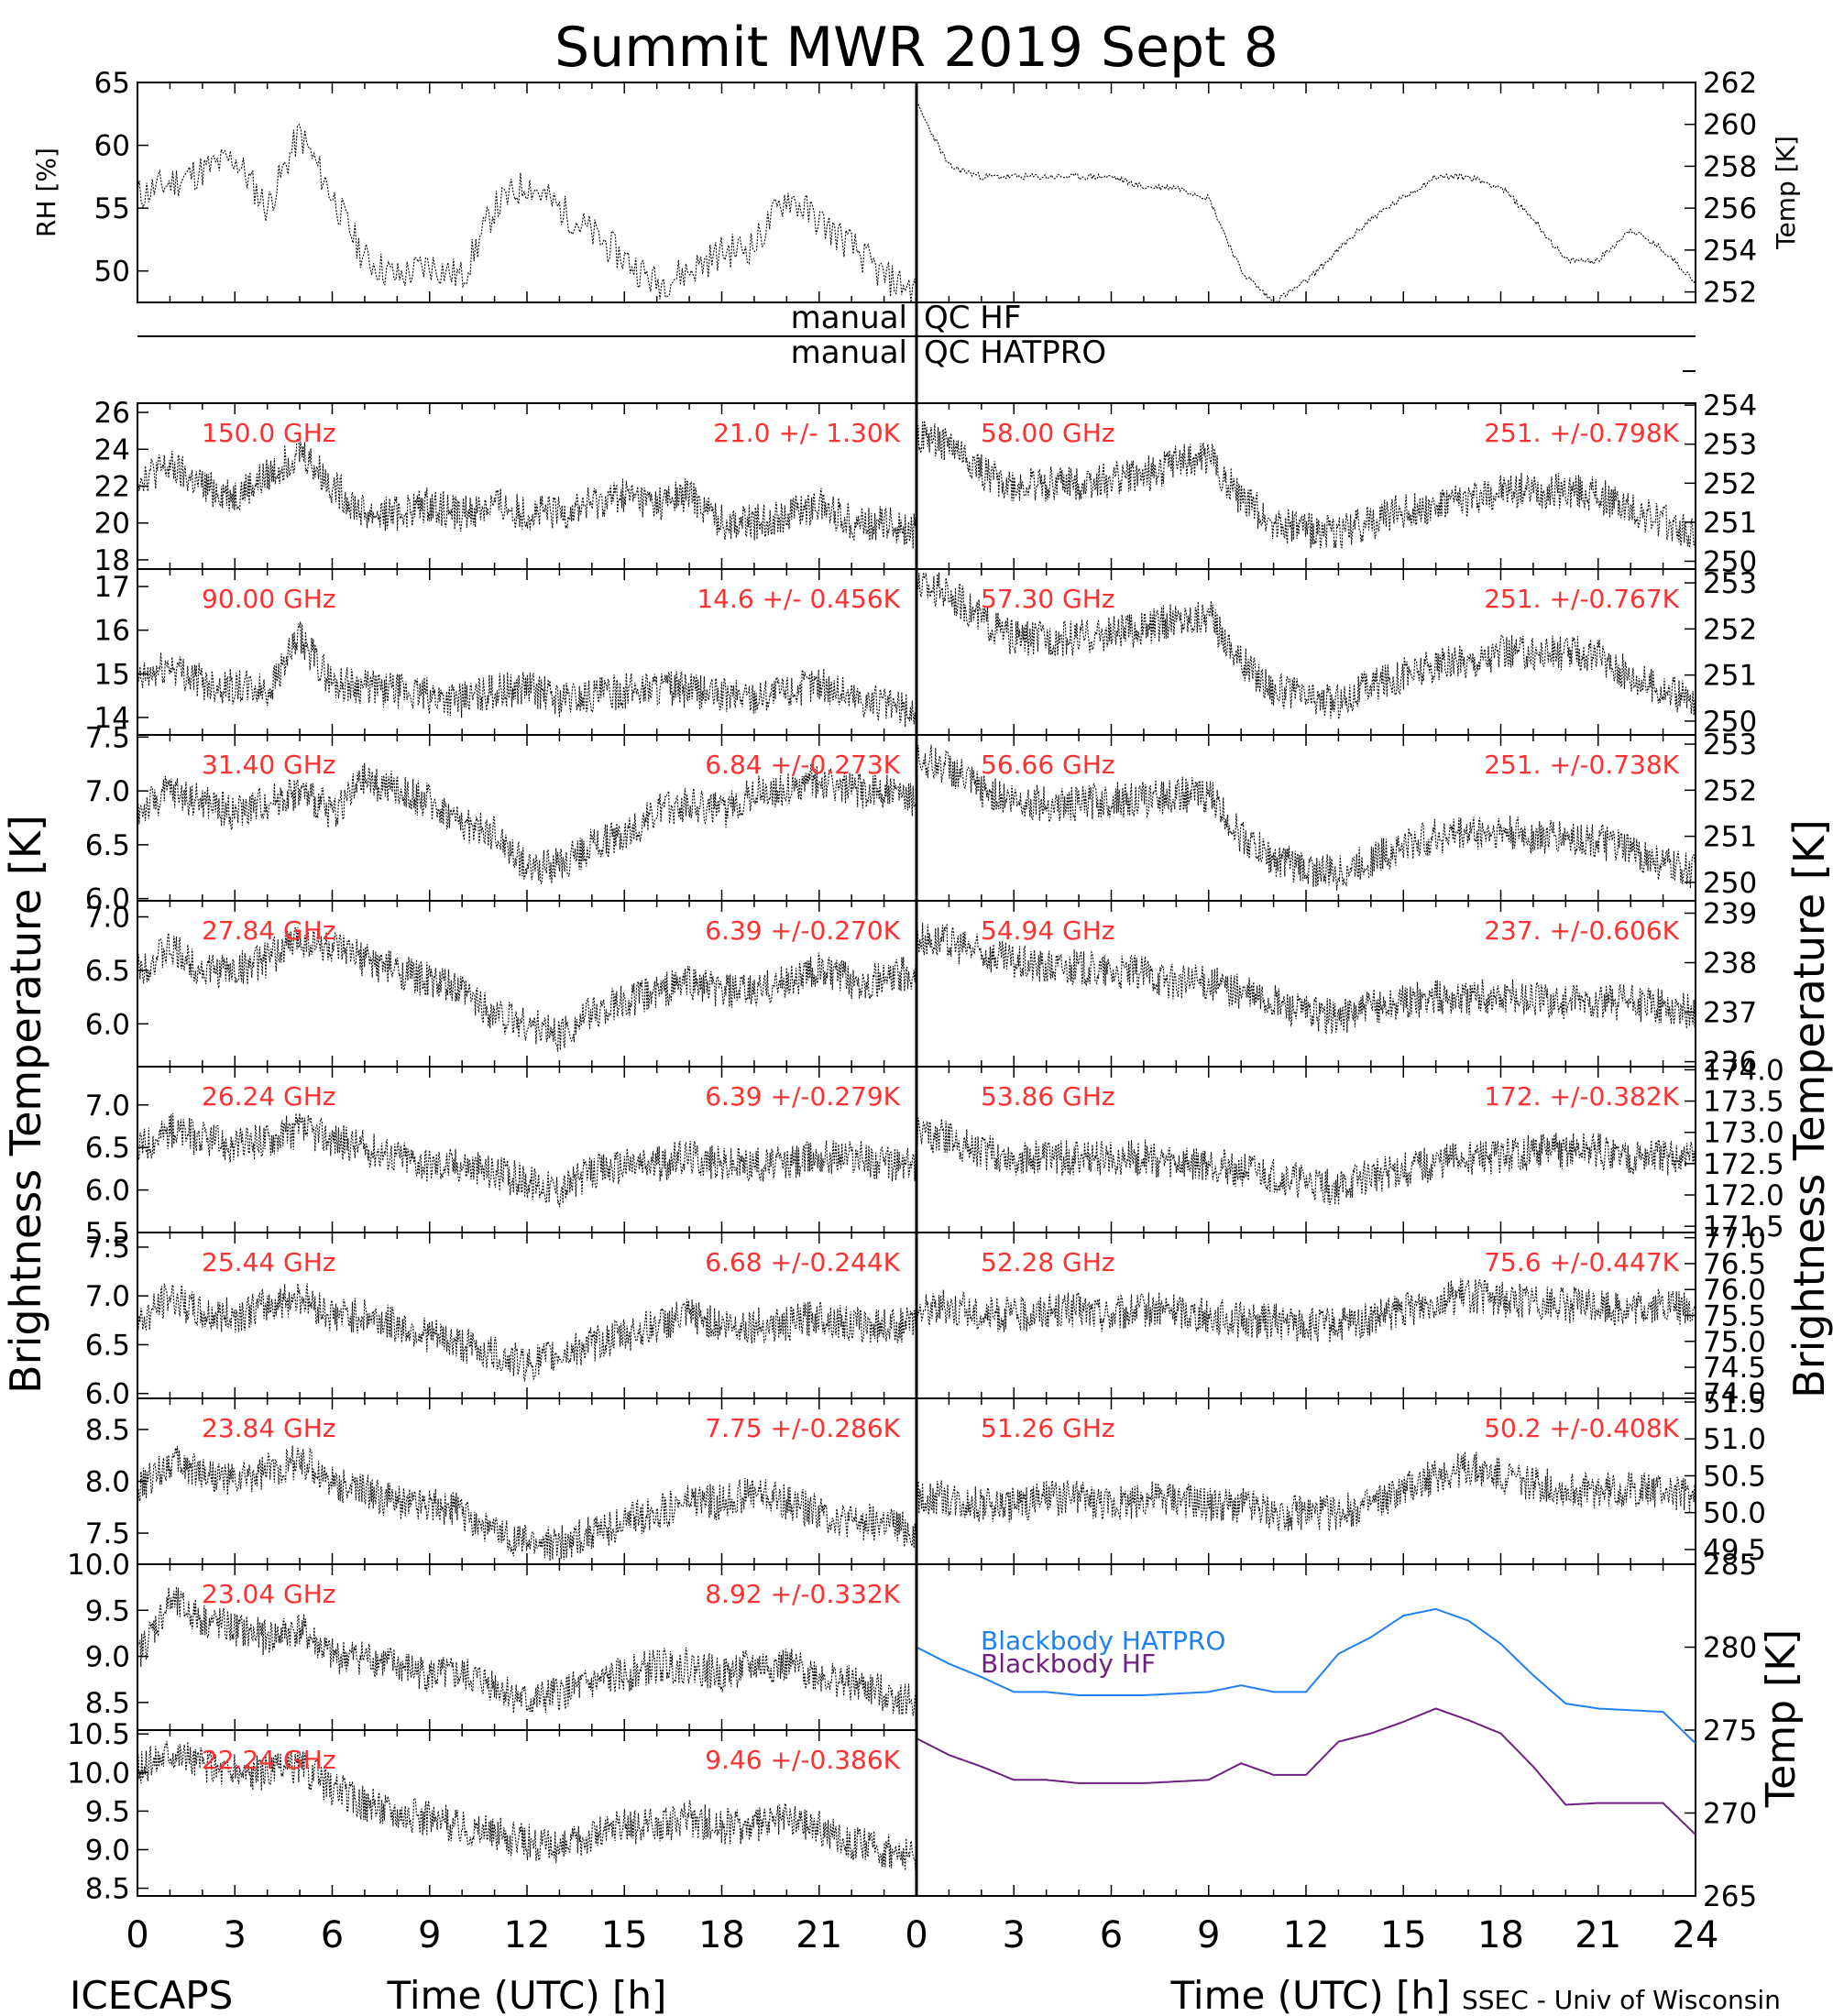 This screenshot has height=2016, width=1833. Describe the element at coordinates (527, 493) in the screenshot. I see `channel-left-0-data` at that location.